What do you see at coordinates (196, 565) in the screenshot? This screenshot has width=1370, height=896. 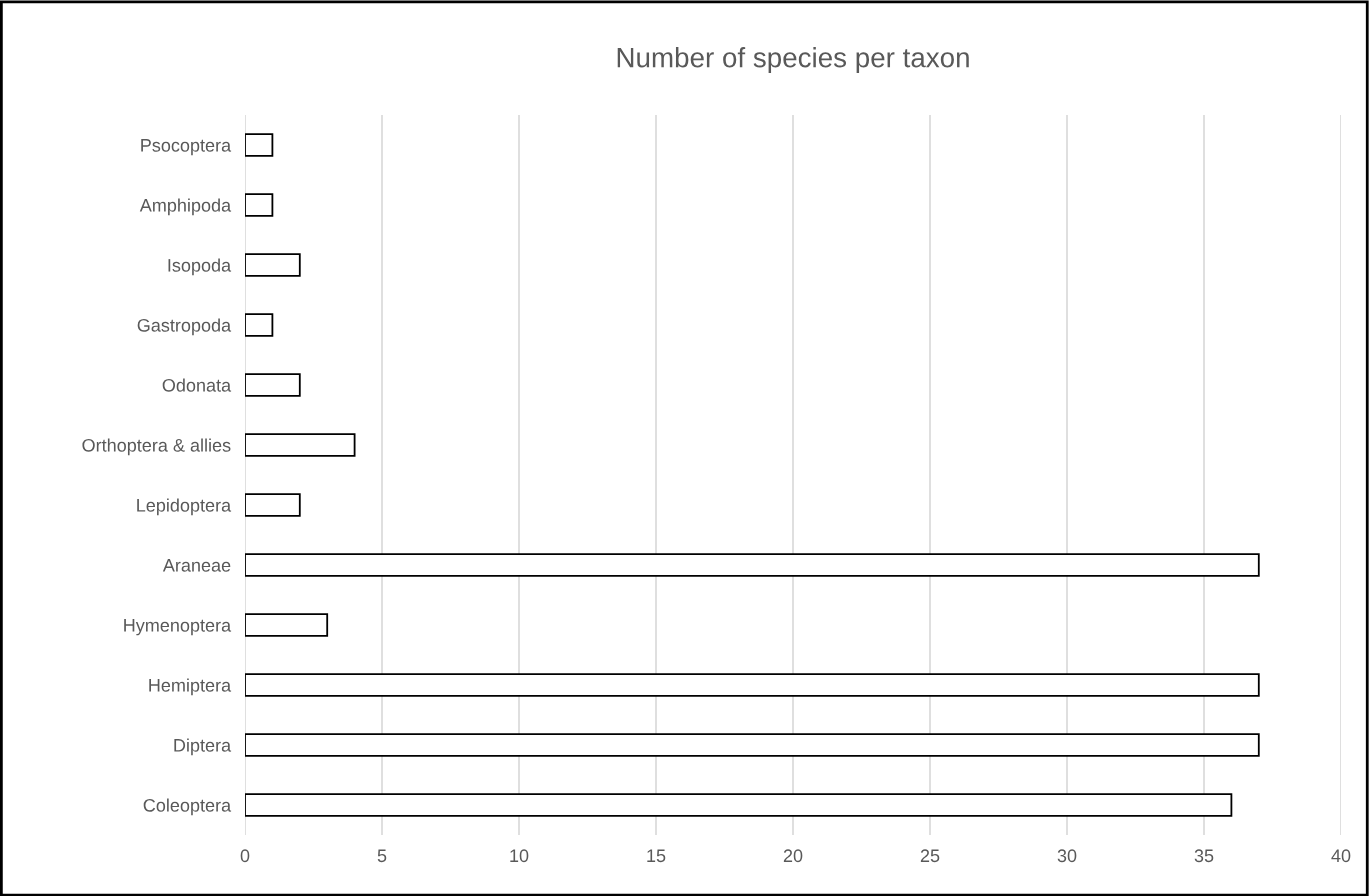 I see `y-tick-label: Araneae` at bounding box center [196, 565].